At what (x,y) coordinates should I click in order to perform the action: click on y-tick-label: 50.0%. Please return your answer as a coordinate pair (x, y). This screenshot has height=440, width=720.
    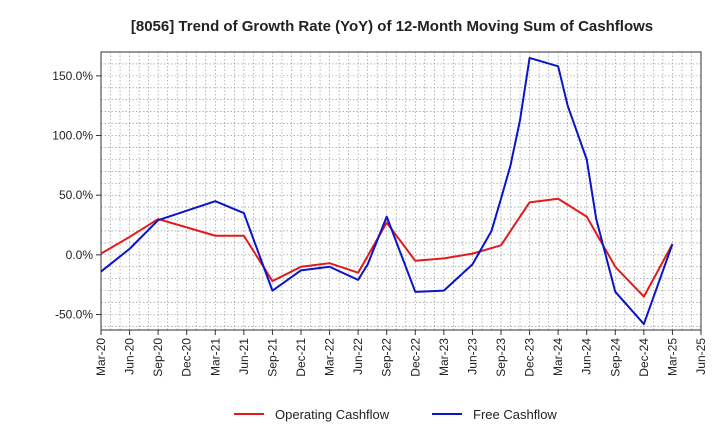
    Looking at the image, I should click on (76, 195).